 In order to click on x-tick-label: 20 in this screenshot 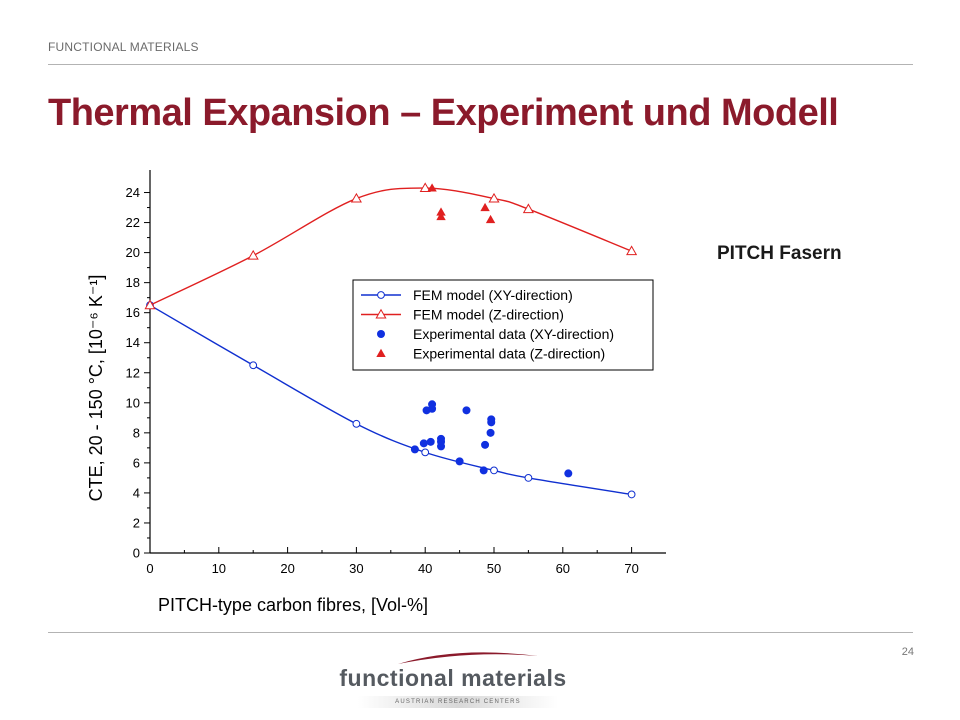, I will do `click(287, 568)`.